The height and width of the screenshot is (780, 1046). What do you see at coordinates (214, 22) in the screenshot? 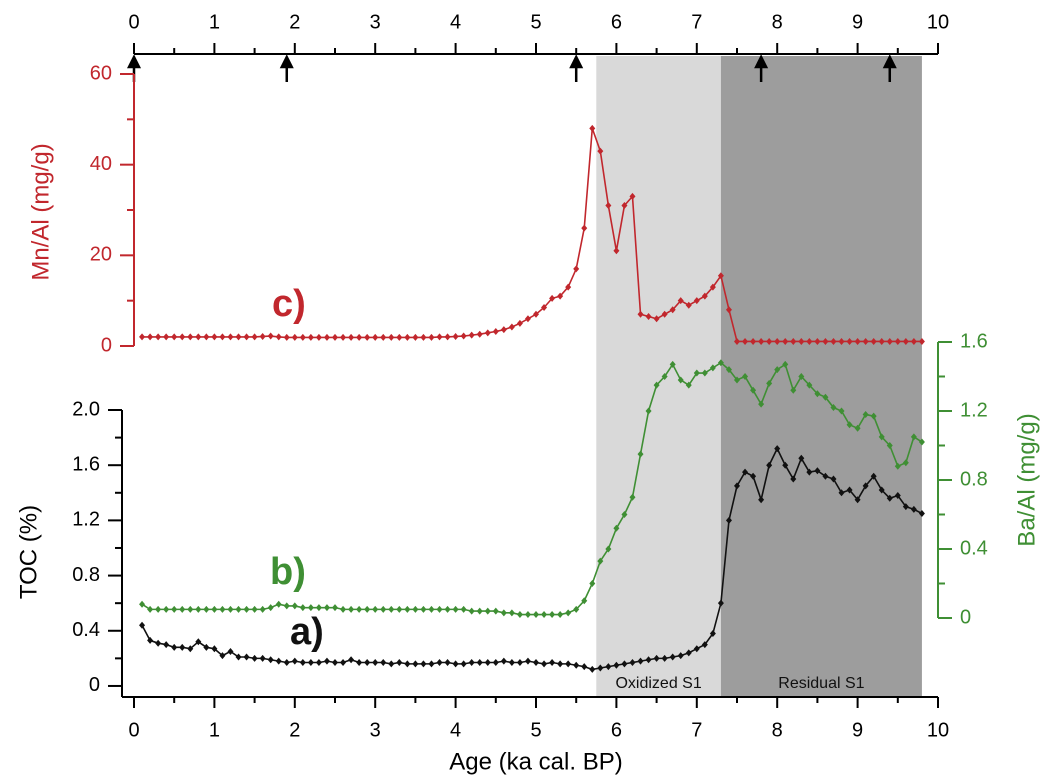
I see `top-tick-label: 1` at bounding box center [214, 22].